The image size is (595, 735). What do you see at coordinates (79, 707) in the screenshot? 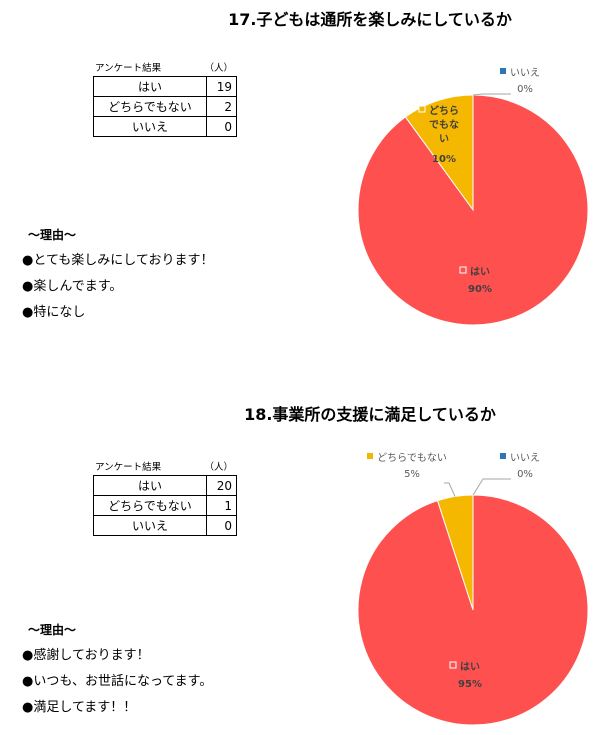
I see `reason-item: ●満足してます！！` at bounding box center [79, 707].